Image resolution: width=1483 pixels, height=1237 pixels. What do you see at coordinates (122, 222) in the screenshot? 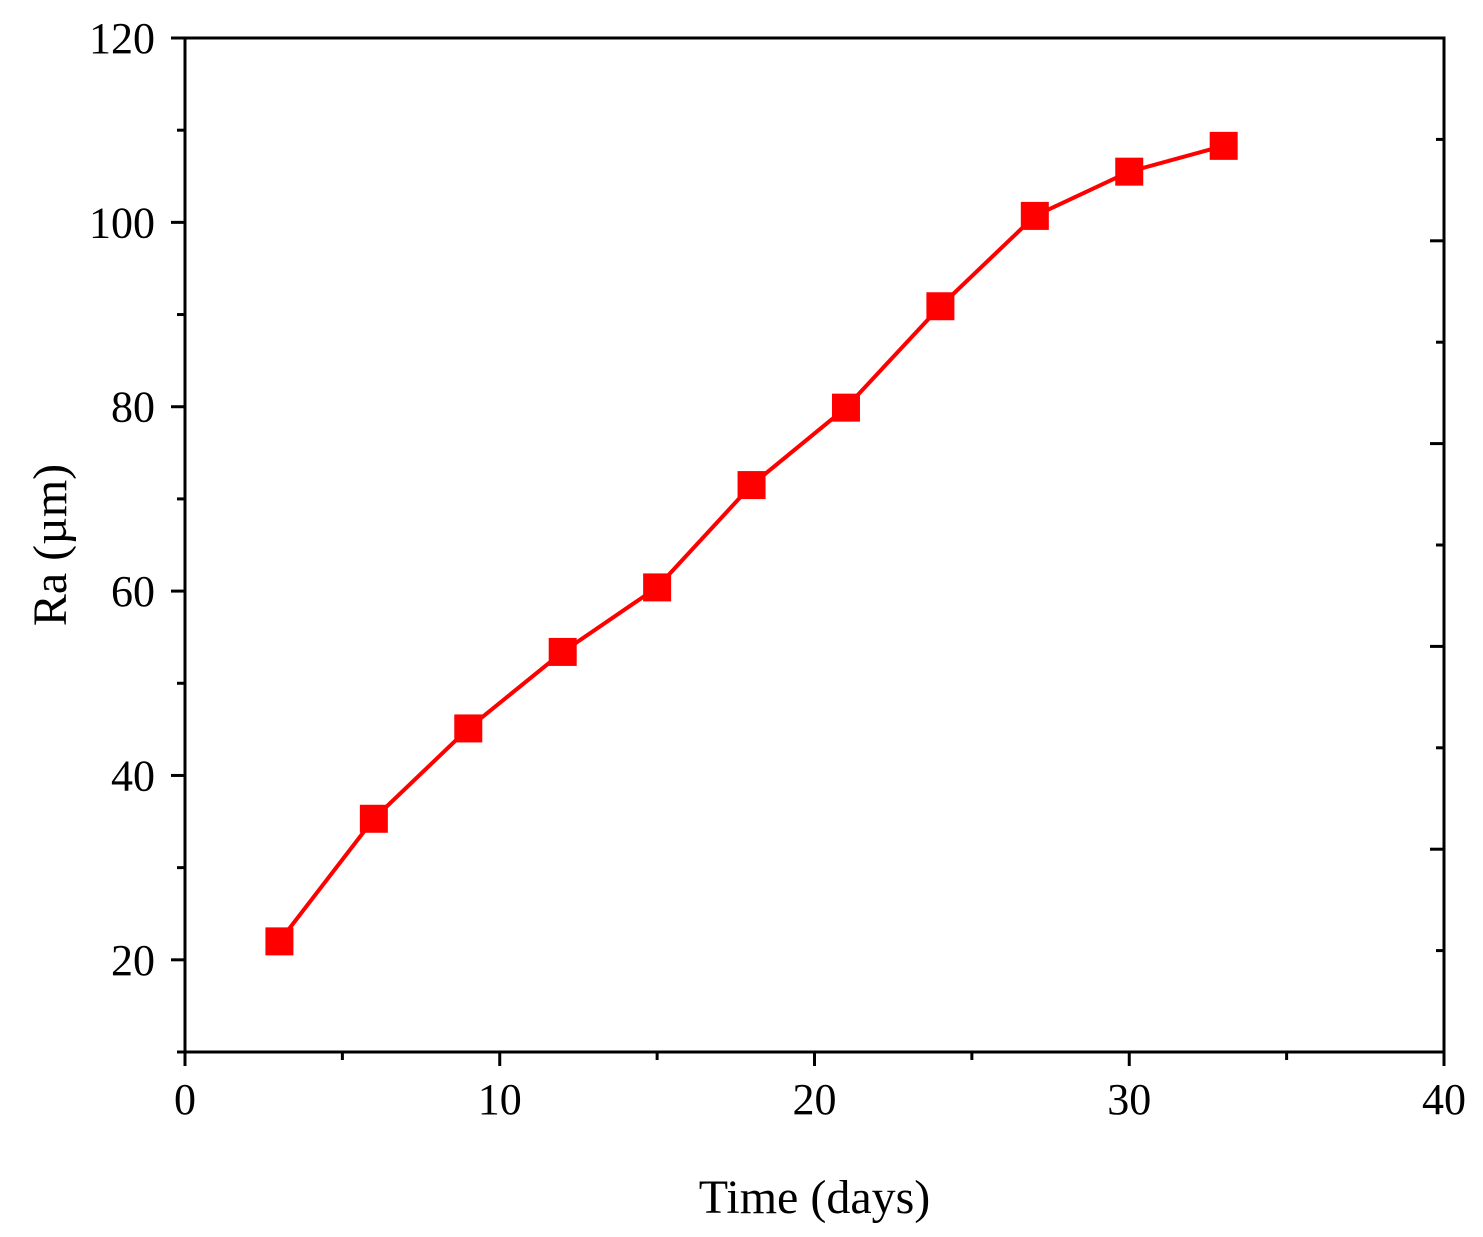
I see `y-tick-label: 100` at bounding box center [122, 222].